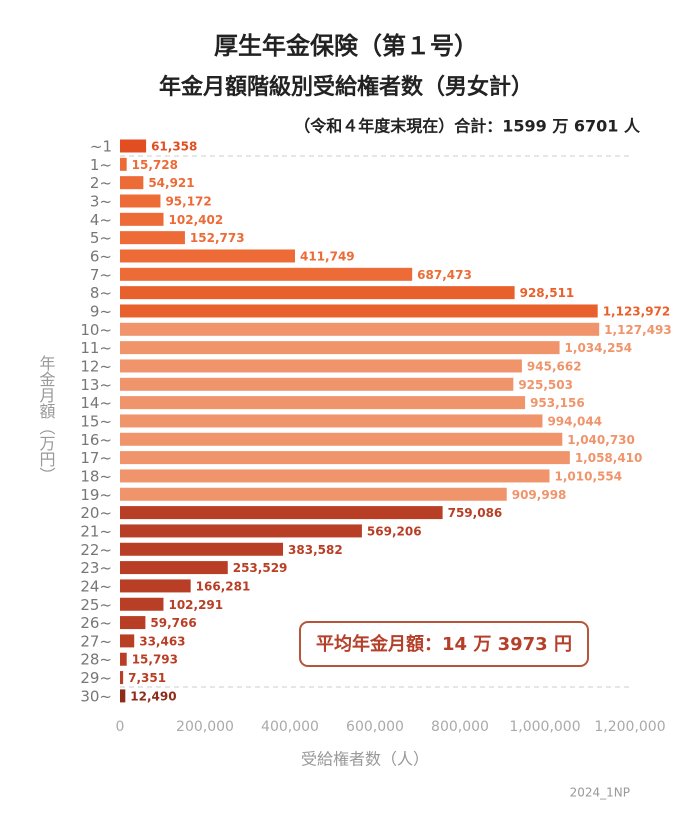  Describe the element at coordinates (101, 147) in the screenshot. I see `y-tick-label: ~1` at that location.